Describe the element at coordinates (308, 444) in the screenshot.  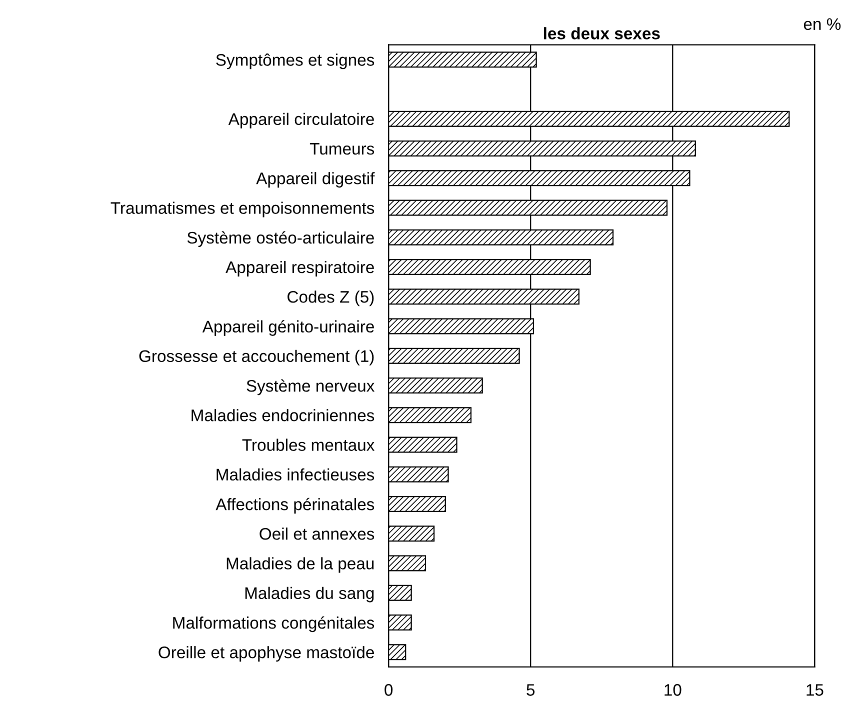
I see `y-tick-label: Troubles mentaux` at that location.